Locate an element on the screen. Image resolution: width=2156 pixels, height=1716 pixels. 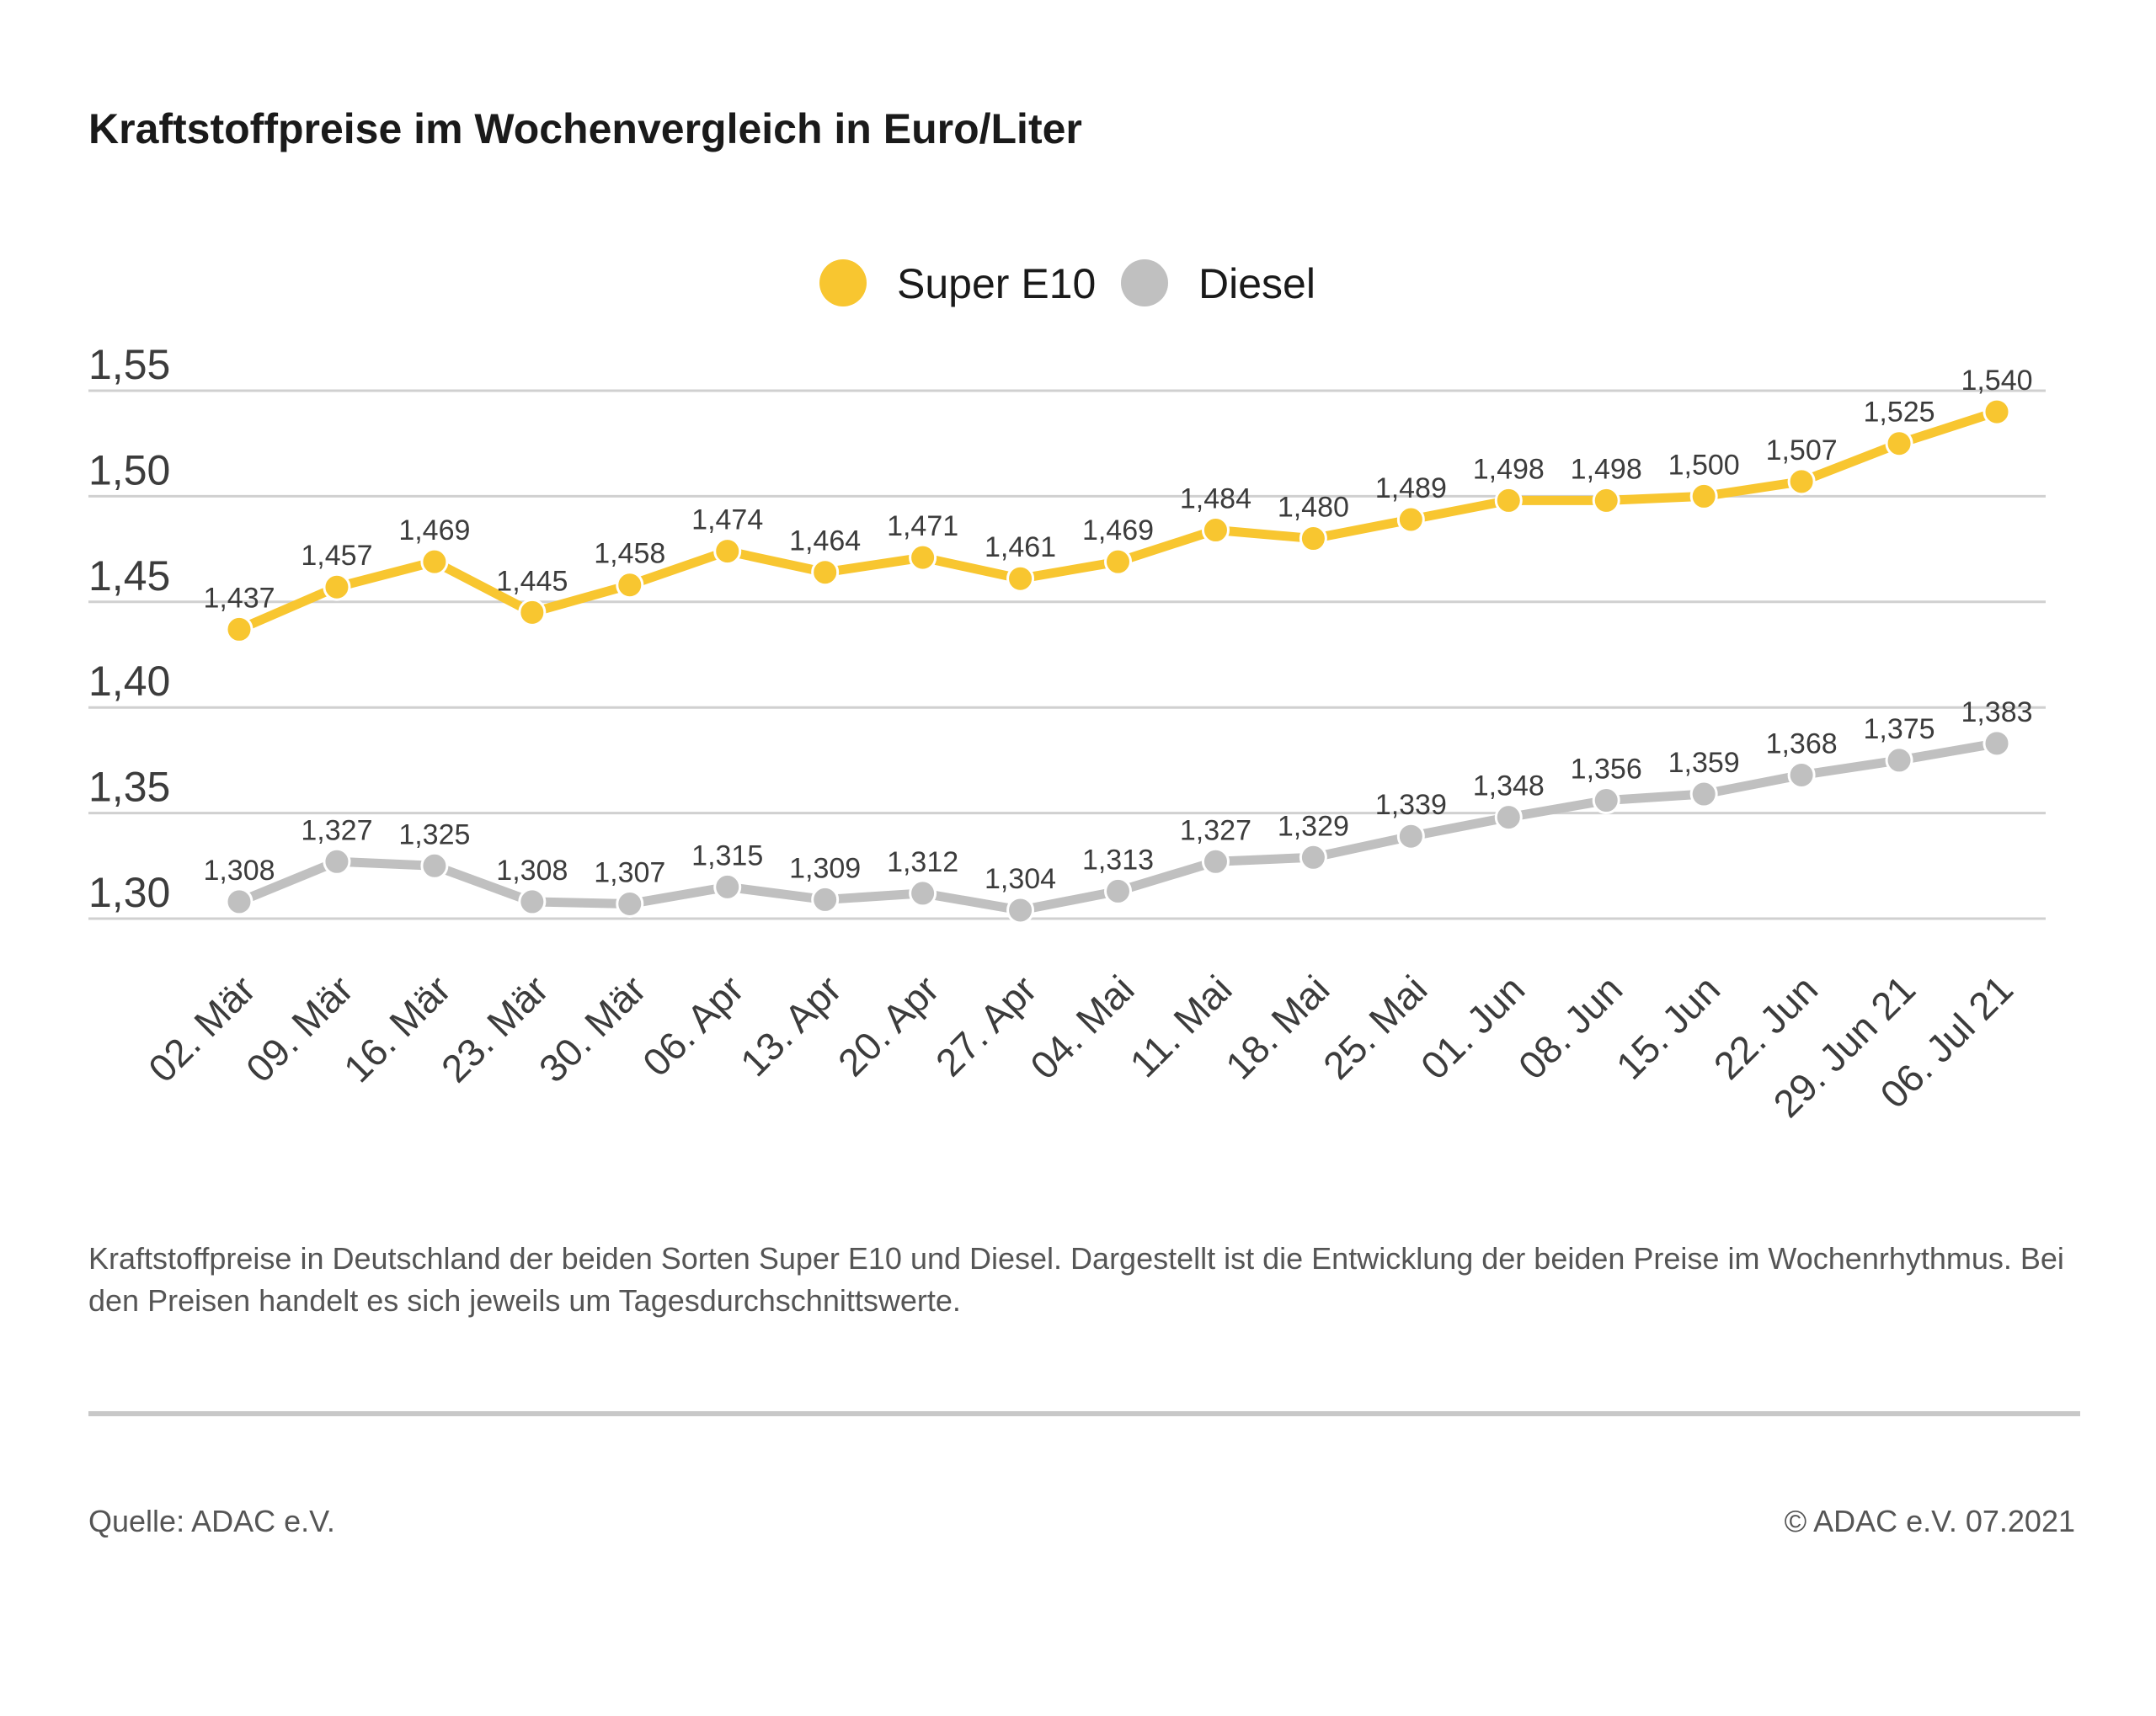
x-tick-label: 13. Apr is located at coordinates (791, 1025).